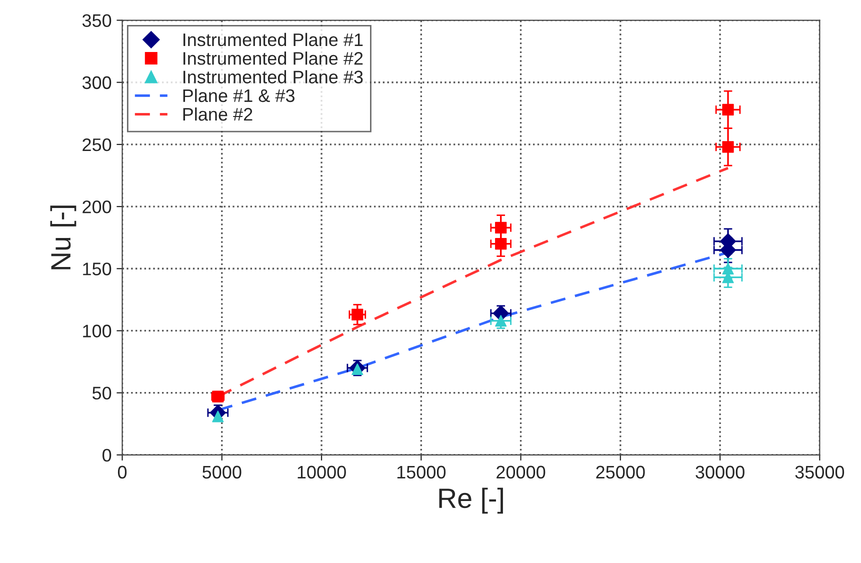 The height and width of the screenshot is (563, 861). Describe the element at coordinates (97, 331) in the screenshot. I see `y-tick-label: 100` at that location.